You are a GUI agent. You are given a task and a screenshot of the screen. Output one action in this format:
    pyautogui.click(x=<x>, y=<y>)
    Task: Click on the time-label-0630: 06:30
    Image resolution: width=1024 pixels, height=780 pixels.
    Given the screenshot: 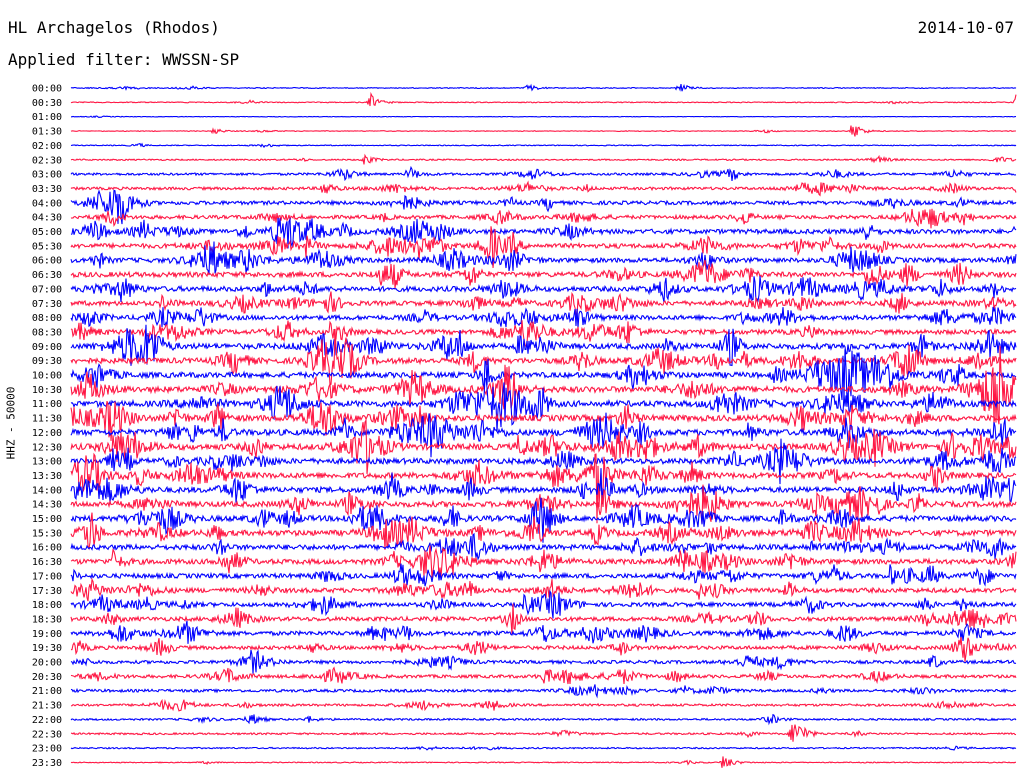 What is the action you would take?
    pyautogui.click(x=47, y=275)
    